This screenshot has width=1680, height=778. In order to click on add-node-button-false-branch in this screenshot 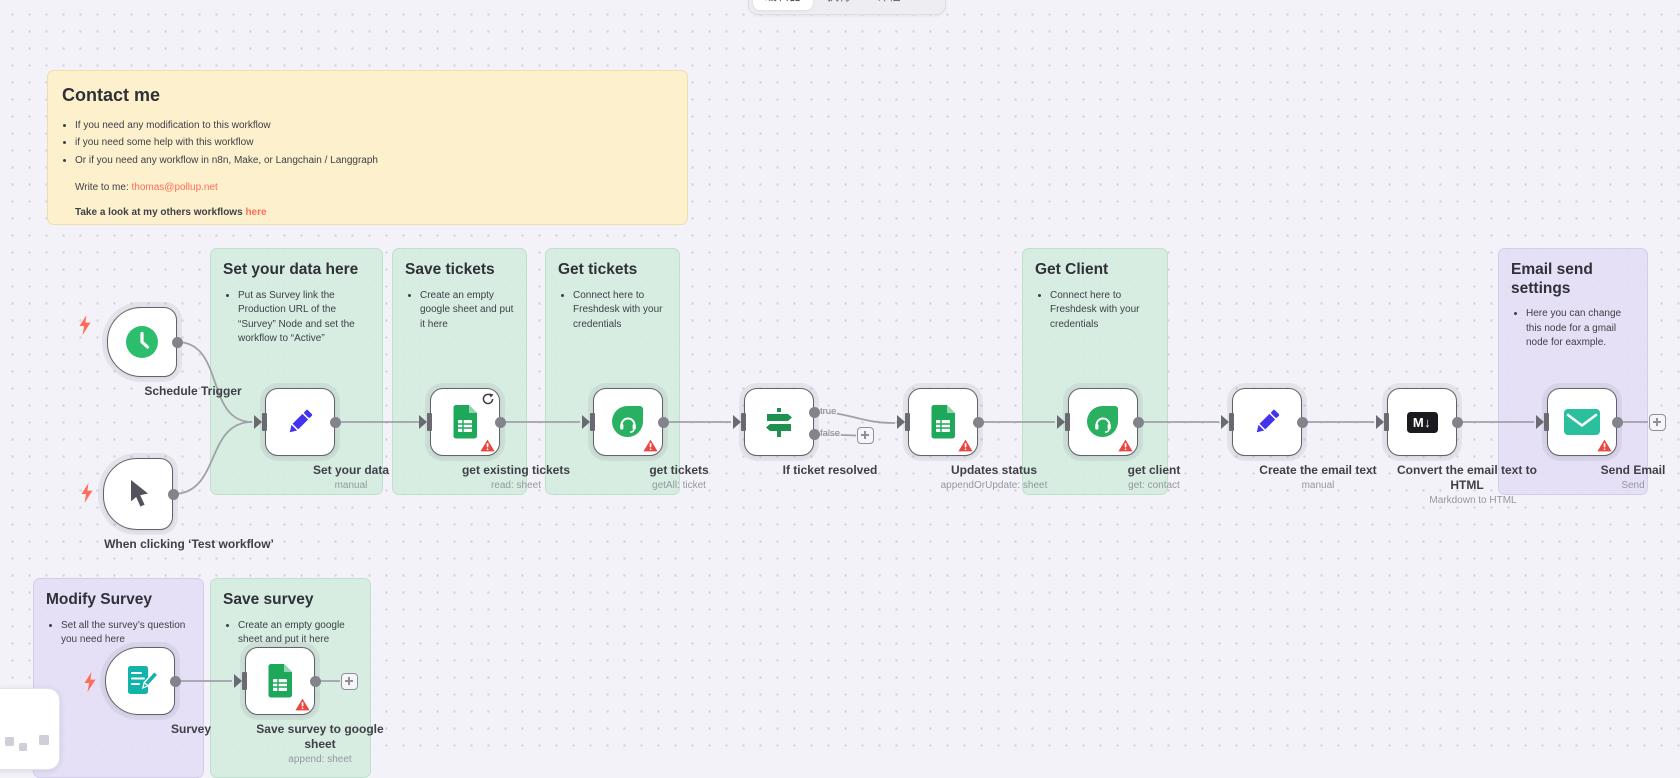, I will do `click(865, 435)`.